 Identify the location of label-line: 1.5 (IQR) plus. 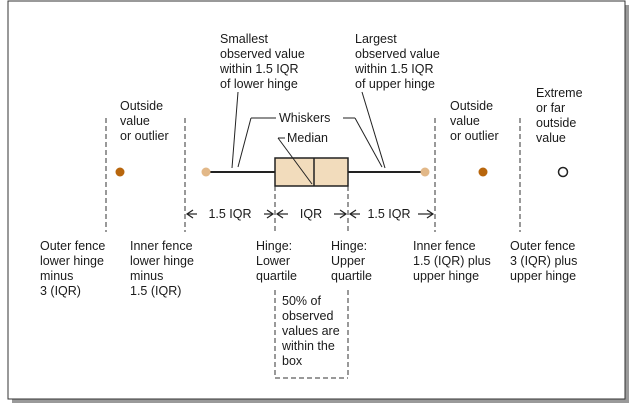
(452, 261).